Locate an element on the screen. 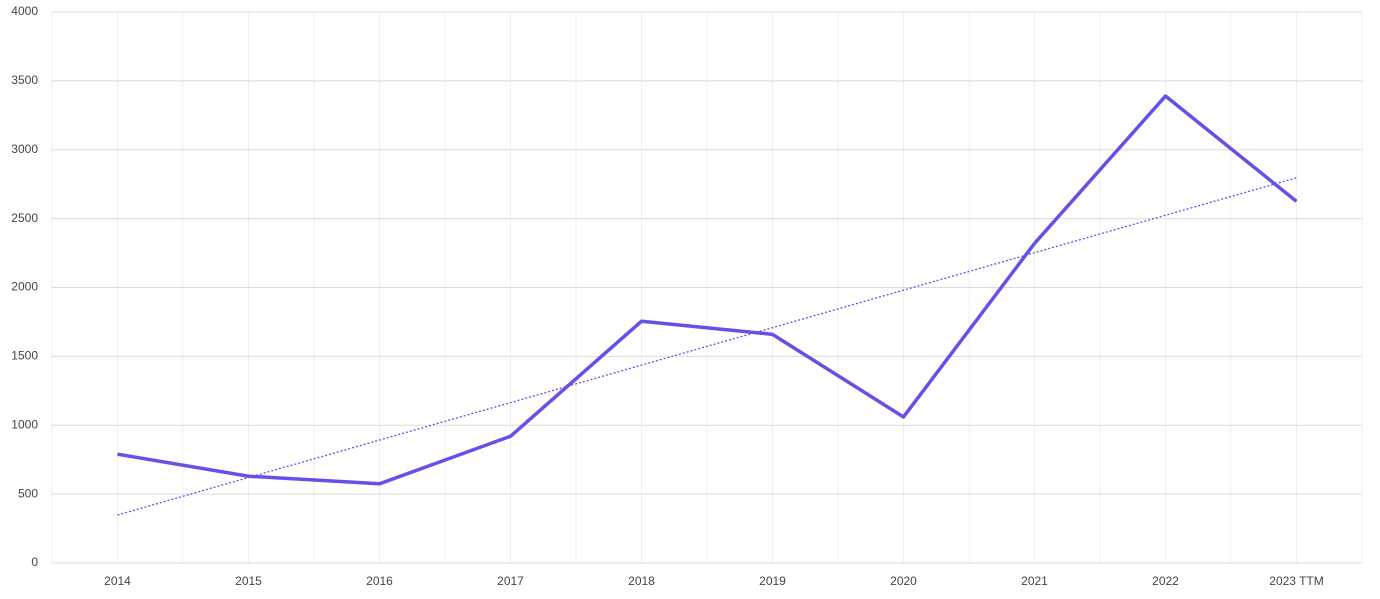 The width and height of the screenshot is (1380, 599). x-tick-label: 2014 is located at coordinates (117, 581).